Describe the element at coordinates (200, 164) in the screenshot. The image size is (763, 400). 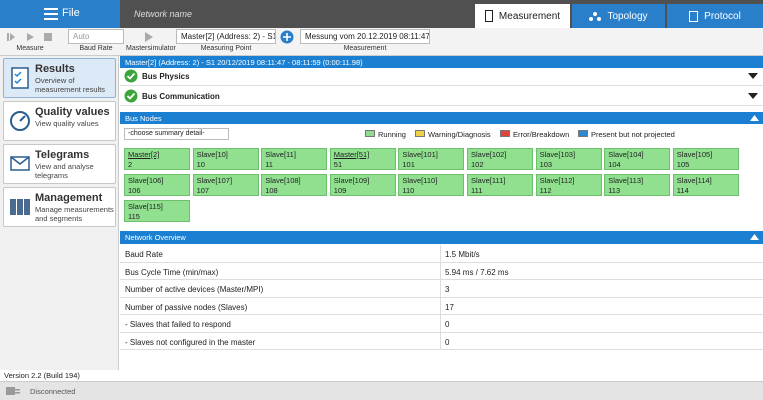
I see `node-address: 10` at that location.